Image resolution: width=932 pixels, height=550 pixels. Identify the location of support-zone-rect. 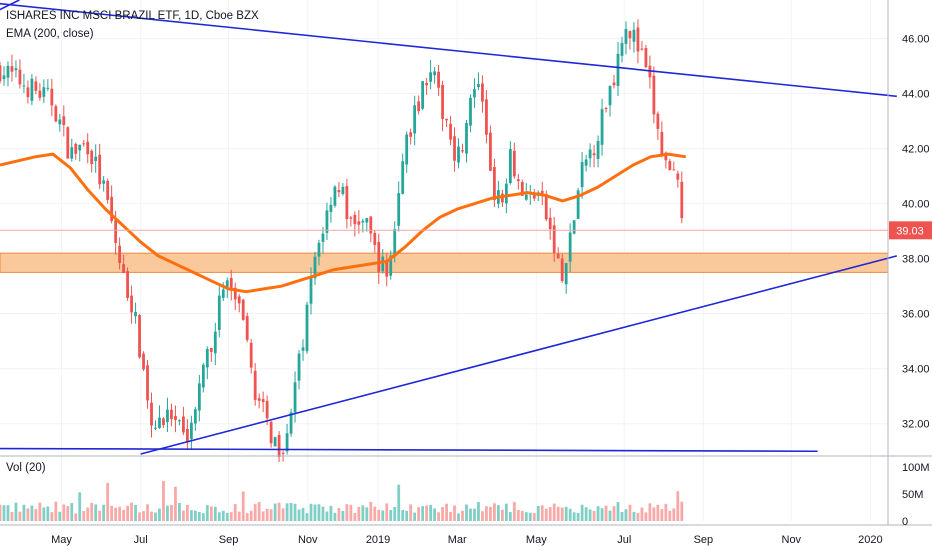
(444, 262).